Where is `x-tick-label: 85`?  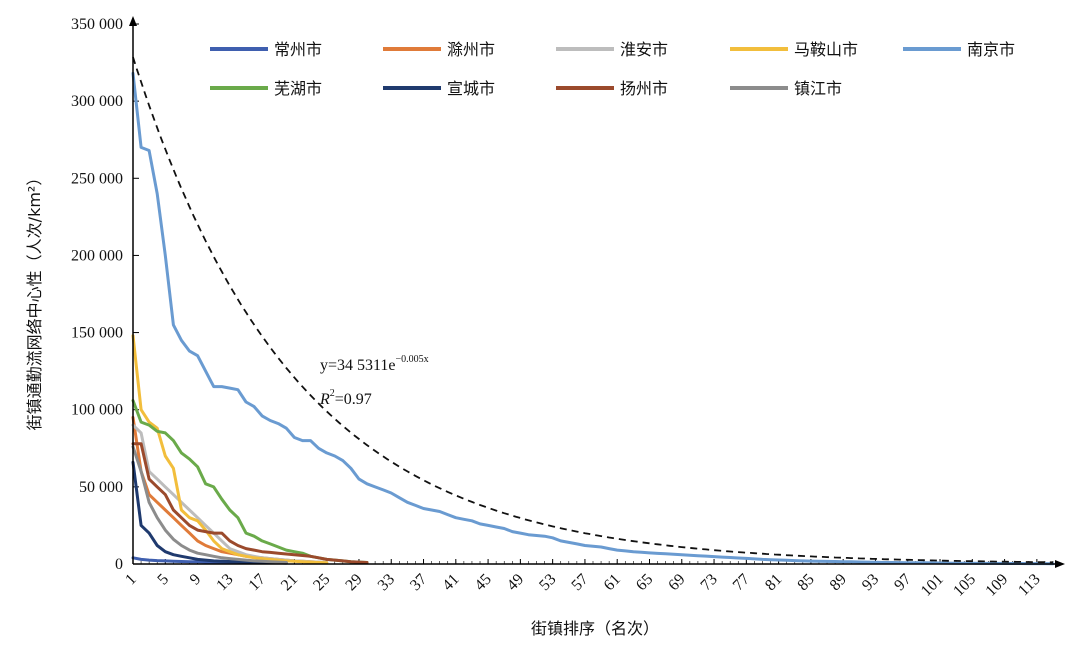
x-tick-label: 85 is located at coordinates (805, 582).